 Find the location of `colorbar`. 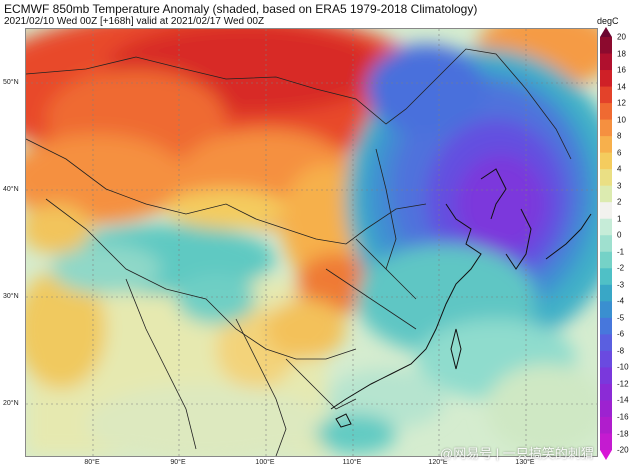

colorbar is located at coordinates (606, 243).